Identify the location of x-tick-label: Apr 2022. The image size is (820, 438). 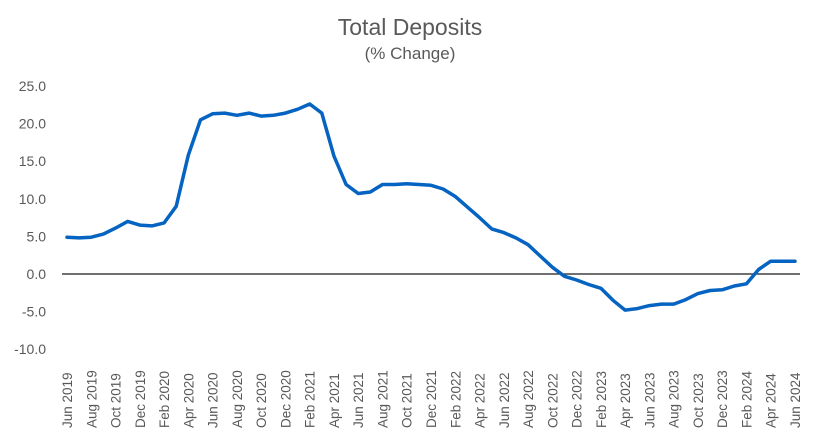
(480, 400).